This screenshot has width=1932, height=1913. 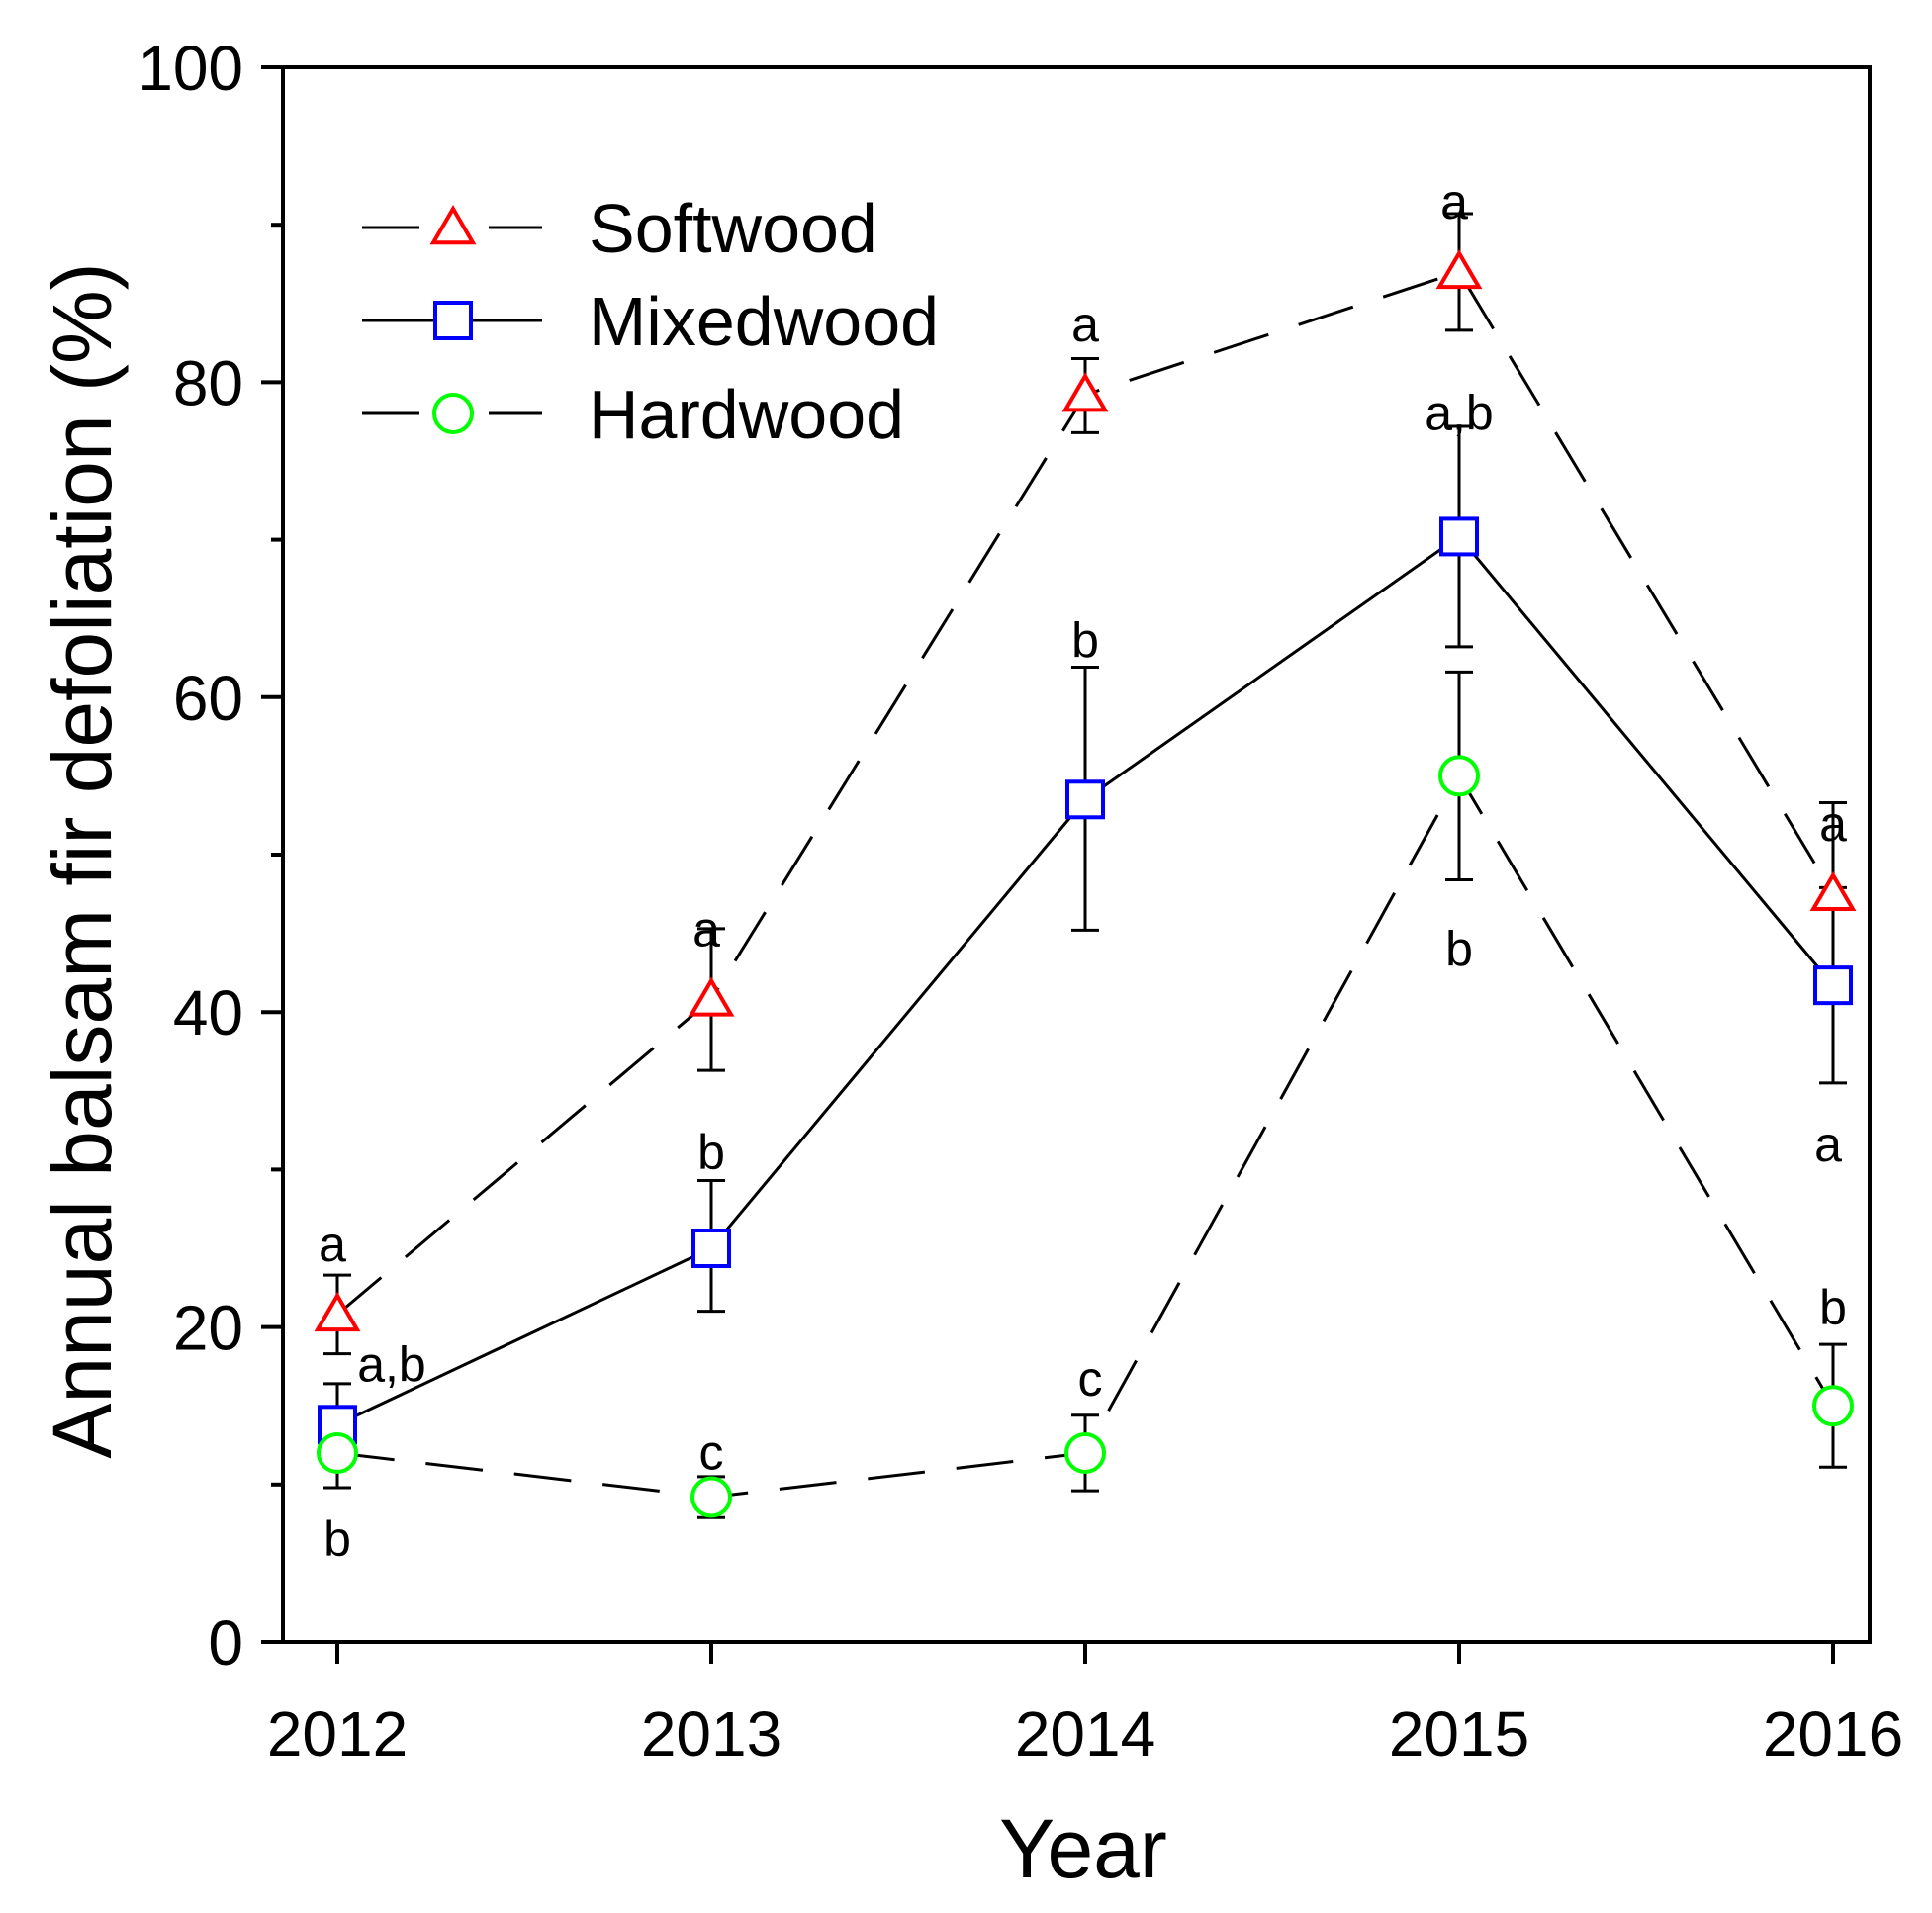 I want to click on hardwood-legend-label: Hardwood, so click(x=746, y=414).